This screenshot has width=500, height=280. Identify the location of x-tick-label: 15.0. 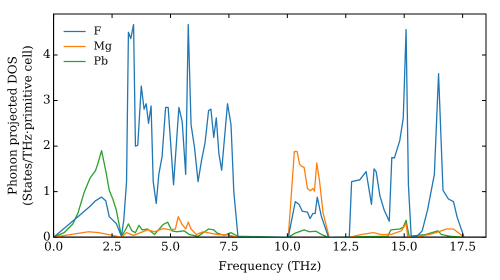
(404, 247).